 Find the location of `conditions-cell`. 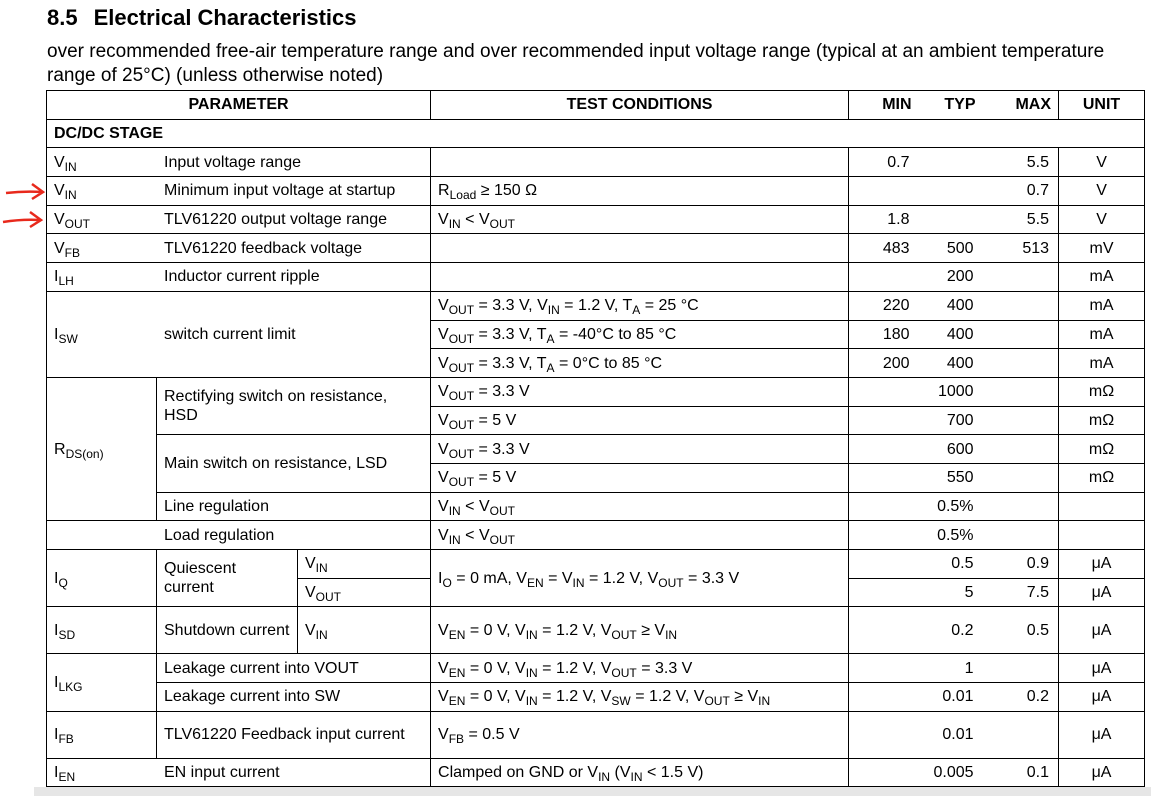

conditions-cell is located at coordinates (640, 162).